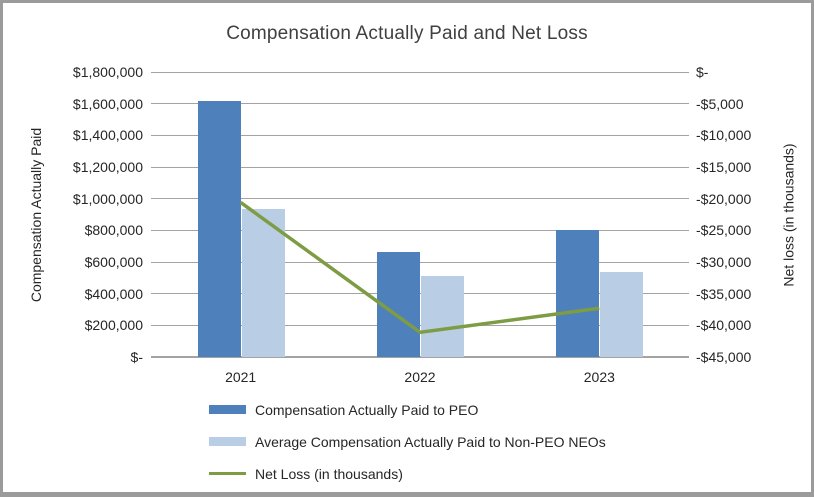  I want to click on legend-item: Compensation Actually Paid to PEO, so click(407, 409).